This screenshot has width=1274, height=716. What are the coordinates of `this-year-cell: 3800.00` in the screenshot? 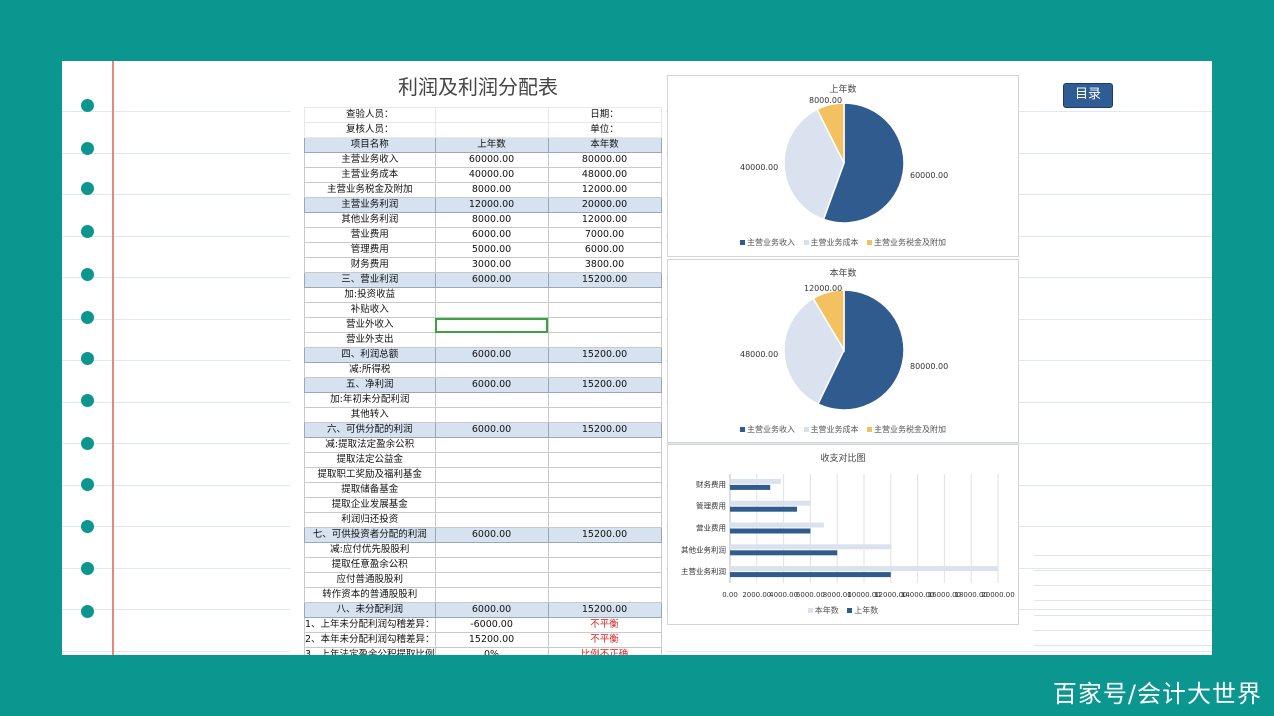 It's located at (604, 265).